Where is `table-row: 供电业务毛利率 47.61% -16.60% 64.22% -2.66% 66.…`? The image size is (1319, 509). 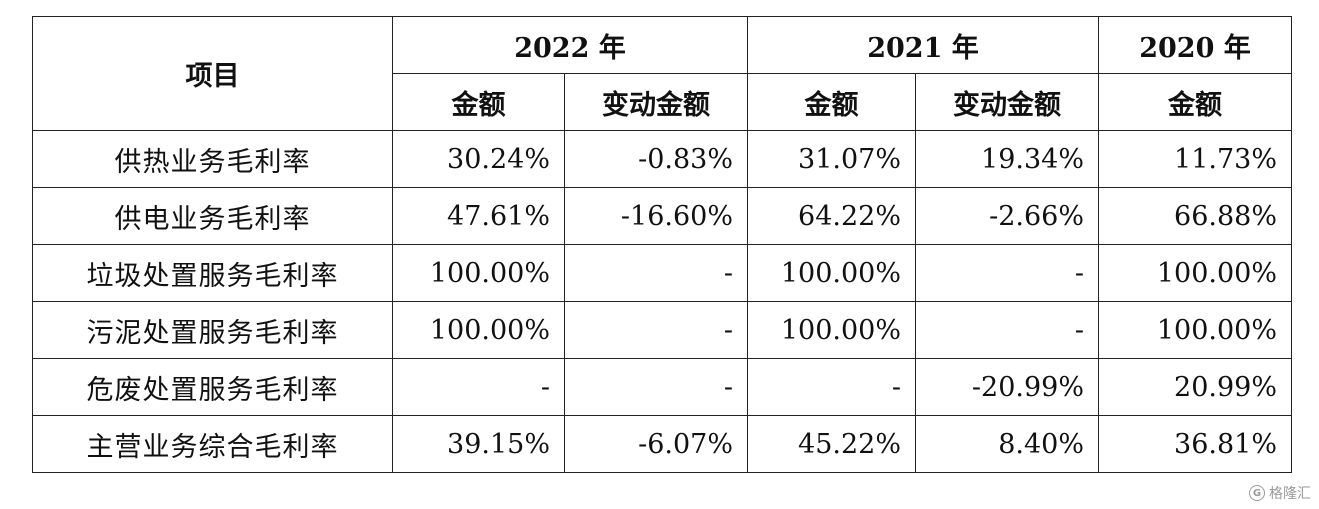 table-row: 供电业务毛利率 47.61% -16.60% 64.22% -2.66% 66.… is located at coordinates (662, 216).